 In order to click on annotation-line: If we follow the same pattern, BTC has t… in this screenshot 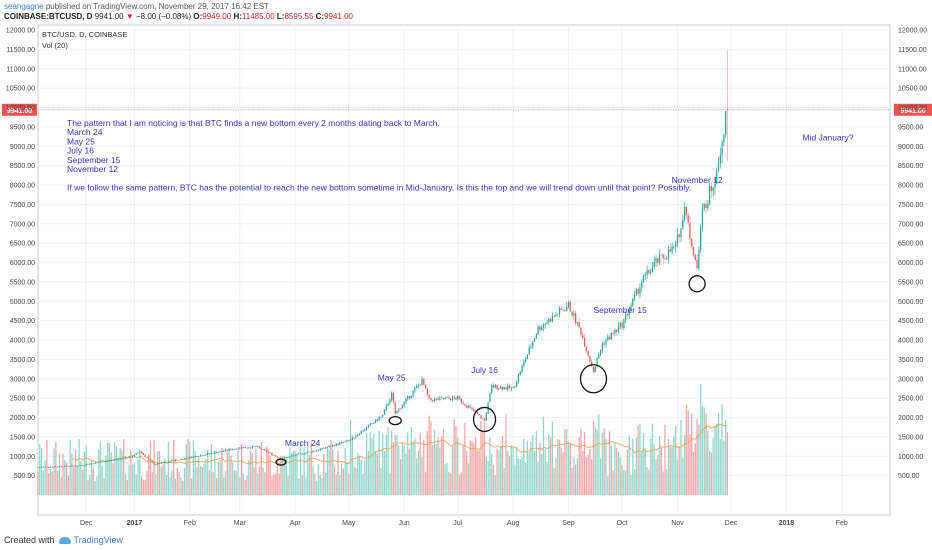, I will do `click(379, 187)`.